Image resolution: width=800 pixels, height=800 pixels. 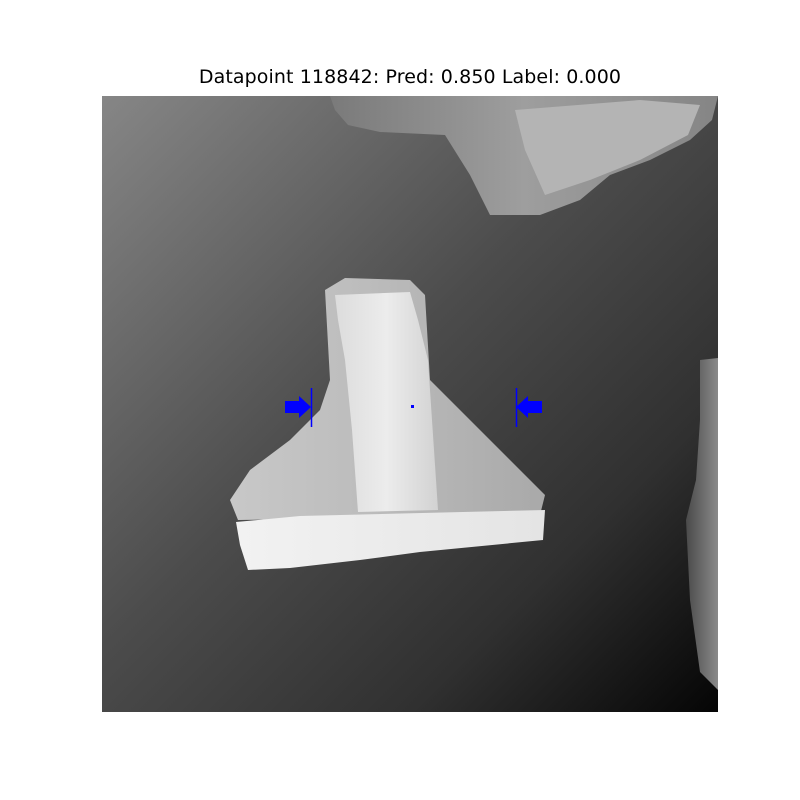 What do you see at coordinates (607, 147) in the screenshot?
I see `top-object-highlight` at bounding box center [607, 147].